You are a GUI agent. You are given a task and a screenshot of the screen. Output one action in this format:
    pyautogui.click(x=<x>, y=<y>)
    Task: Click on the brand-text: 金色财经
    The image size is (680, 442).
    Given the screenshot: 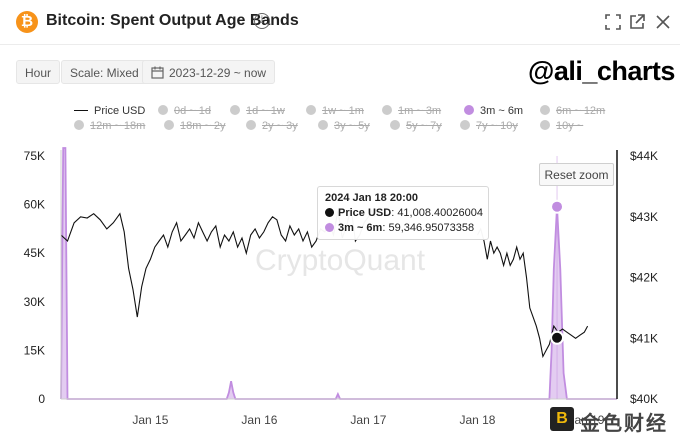 What is the action you would take?
    pyautogui.click(x=624, y=424)
    